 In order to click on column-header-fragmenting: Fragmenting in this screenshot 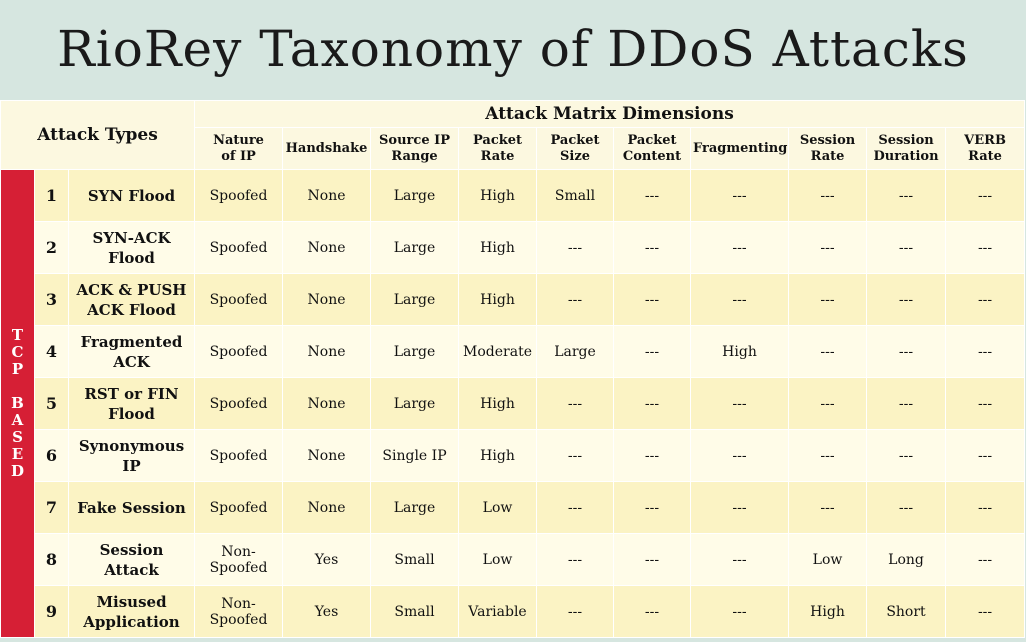, I will do `click(740, 148)`.